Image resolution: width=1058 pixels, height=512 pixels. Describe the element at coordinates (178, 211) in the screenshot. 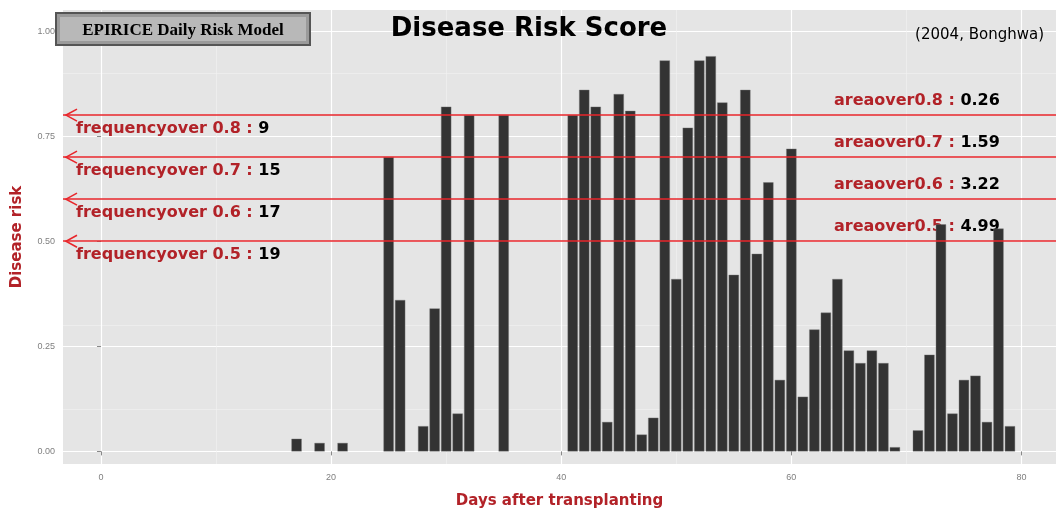

I see `ref-line-label: frequencyover 0.6 : 17` at that location.